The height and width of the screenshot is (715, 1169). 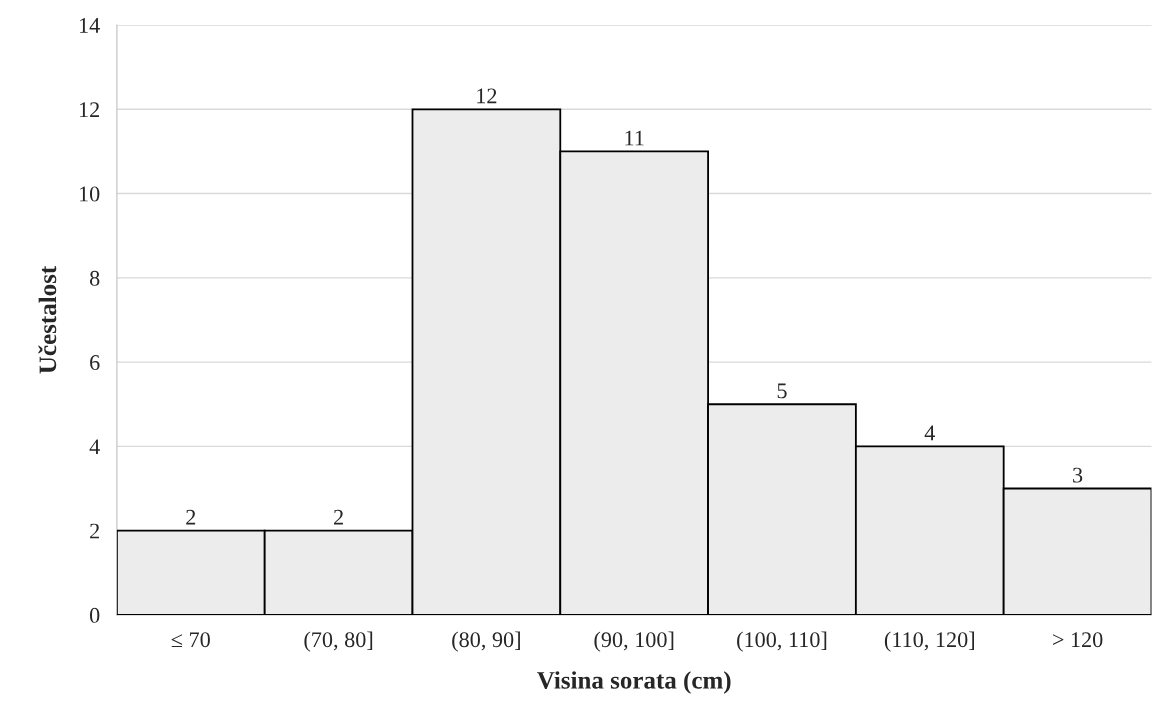 I want to click on x-tick-label: (110, 120], so click(x=929, y=641).